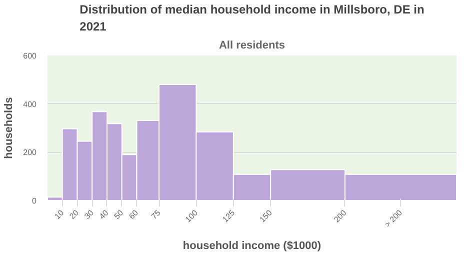 This screenshot has height=276, width=474. I want to click on y-tick-label: 400, so click(30, 104).